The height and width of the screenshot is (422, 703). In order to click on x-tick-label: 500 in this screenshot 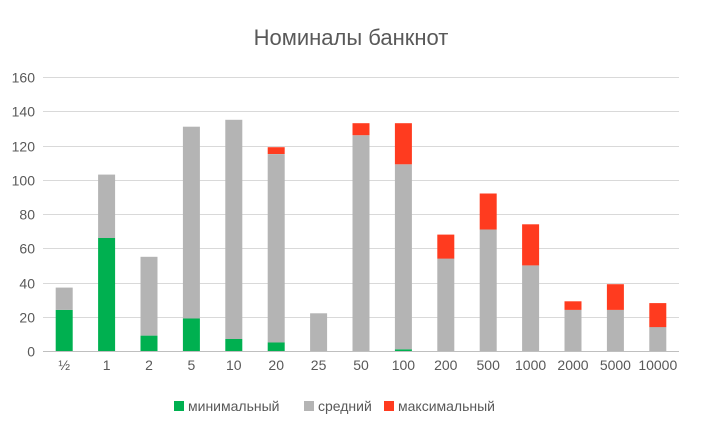, I will do `click(489, 365)`.